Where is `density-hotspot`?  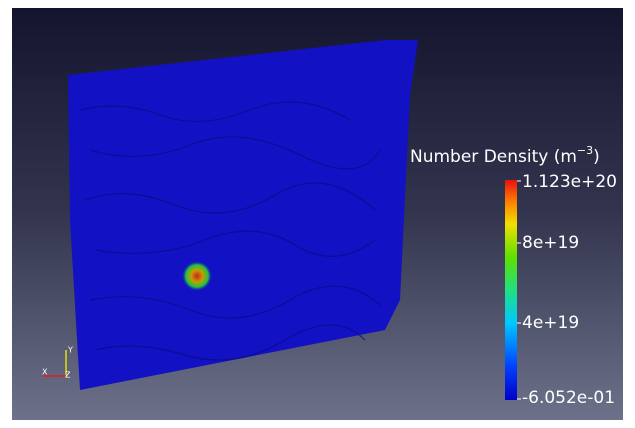 density-hotspot is located at coordinates (197, 276).